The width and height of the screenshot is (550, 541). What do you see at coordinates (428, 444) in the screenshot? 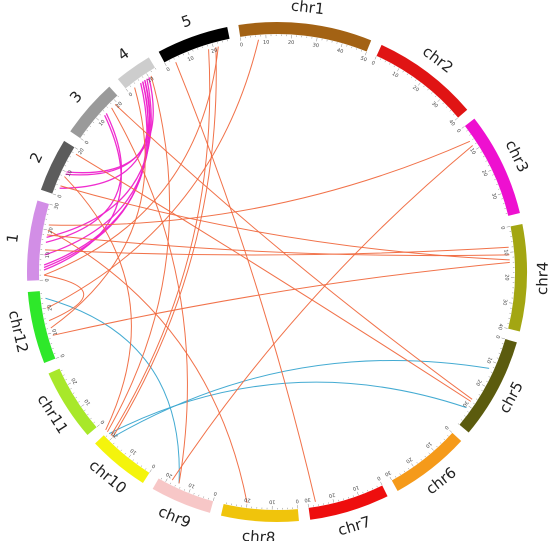
I see `tick-label-c6-10: 10` at bounding box center [428, 444].